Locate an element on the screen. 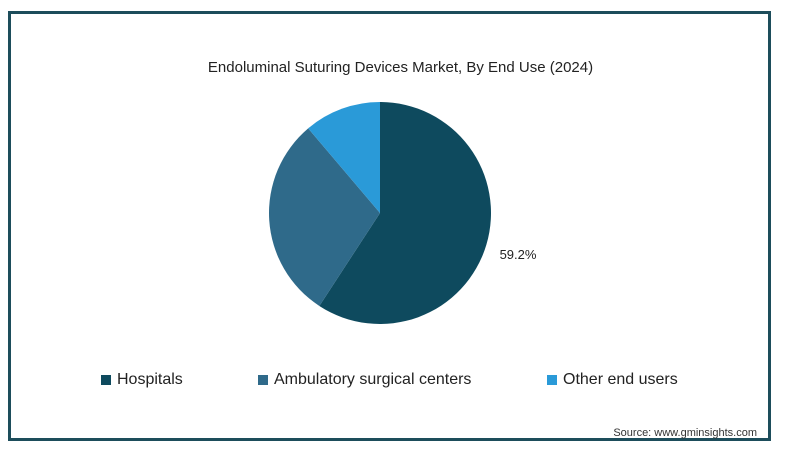  legend-item-ambulatory-surgical-centers: Ambulatory surgical centers is located at coordinates (364, 380).